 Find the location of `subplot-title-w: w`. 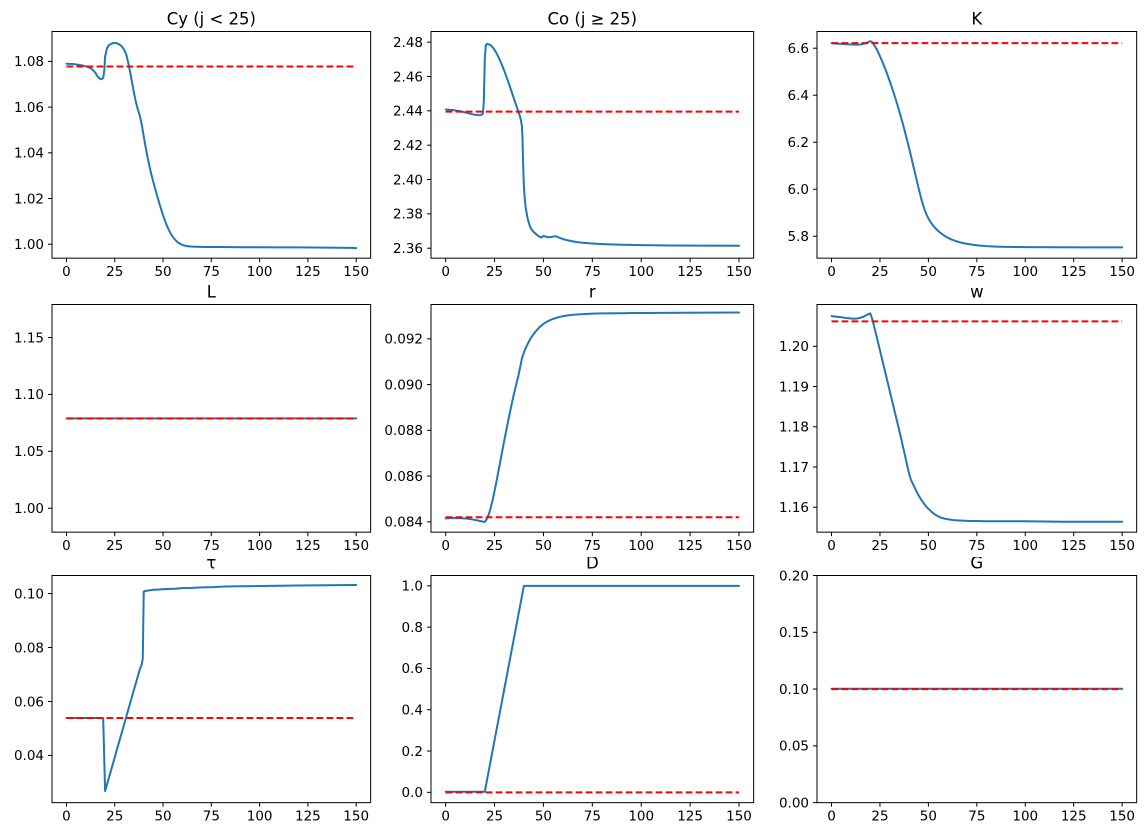

subplot-title-w: w is located at coordinates (976, 291).